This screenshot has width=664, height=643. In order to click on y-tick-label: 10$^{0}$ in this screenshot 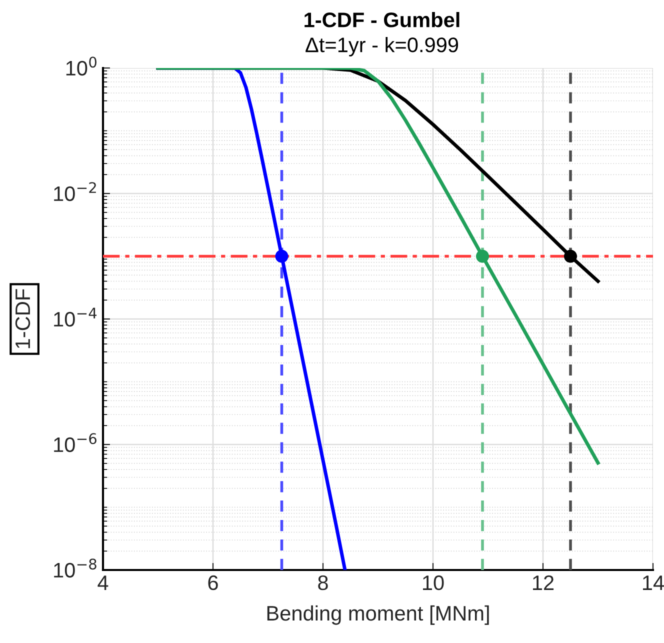, I will do `click(81, 66)`.